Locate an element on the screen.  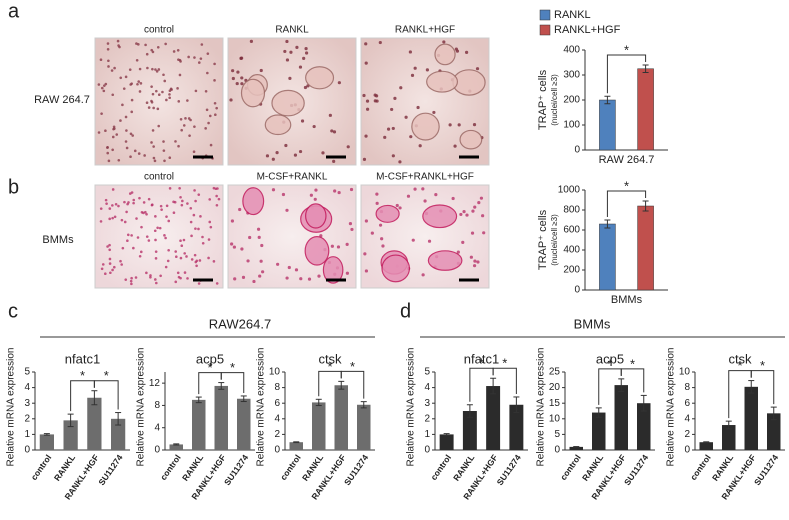
x-tick-label: control is located at coordinates (41, 467).